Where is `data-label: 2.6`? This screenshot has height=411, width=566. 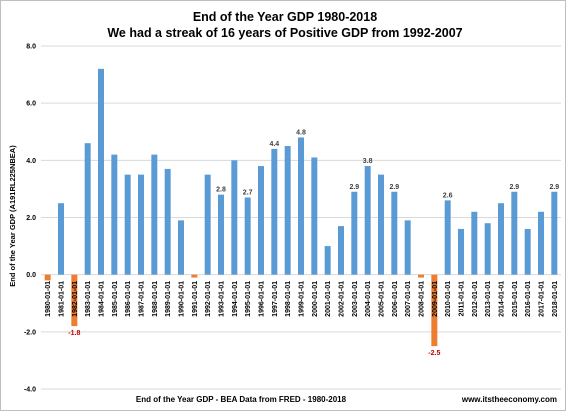
data-label: 2.6 is located at coordinates (448, 195).